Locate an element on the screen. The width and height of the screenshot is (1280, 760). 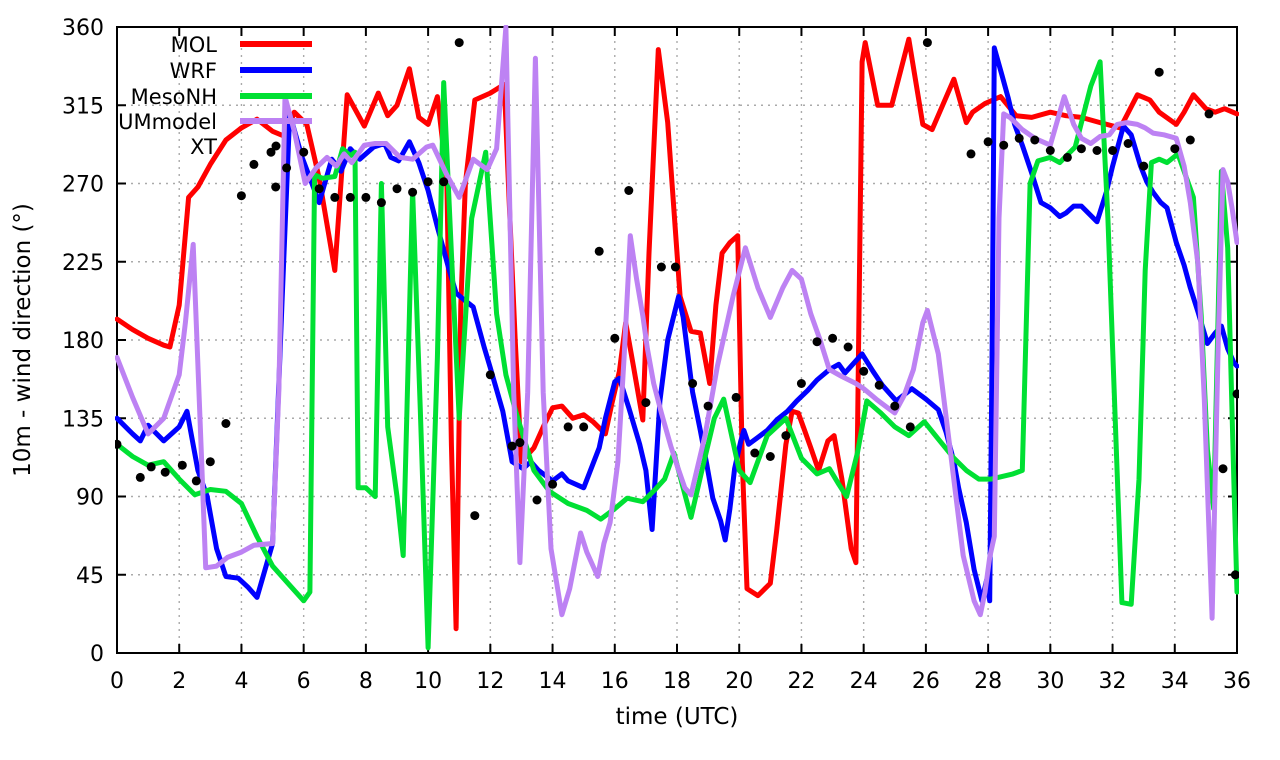
y-tick-label-180: 180 is located at coordinates (83, 341).